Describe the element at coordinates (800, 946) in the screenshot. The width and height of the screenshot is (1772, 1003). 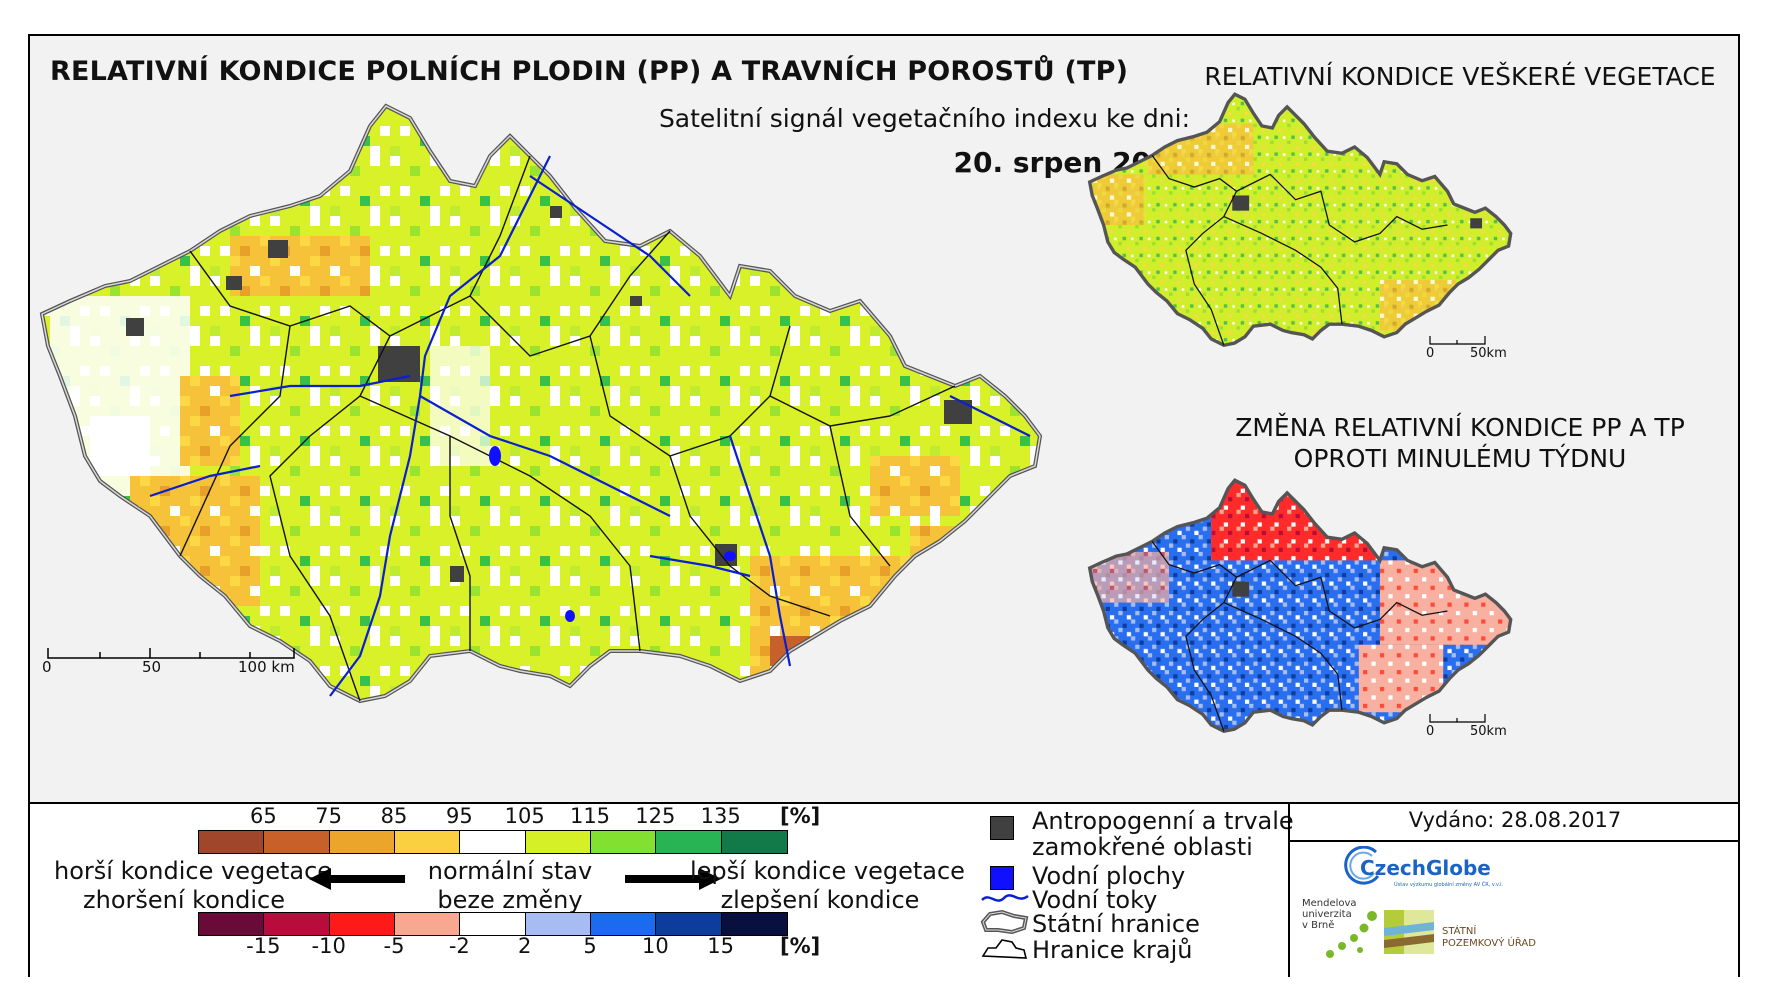
I see `change-unit: [%]` at that location.